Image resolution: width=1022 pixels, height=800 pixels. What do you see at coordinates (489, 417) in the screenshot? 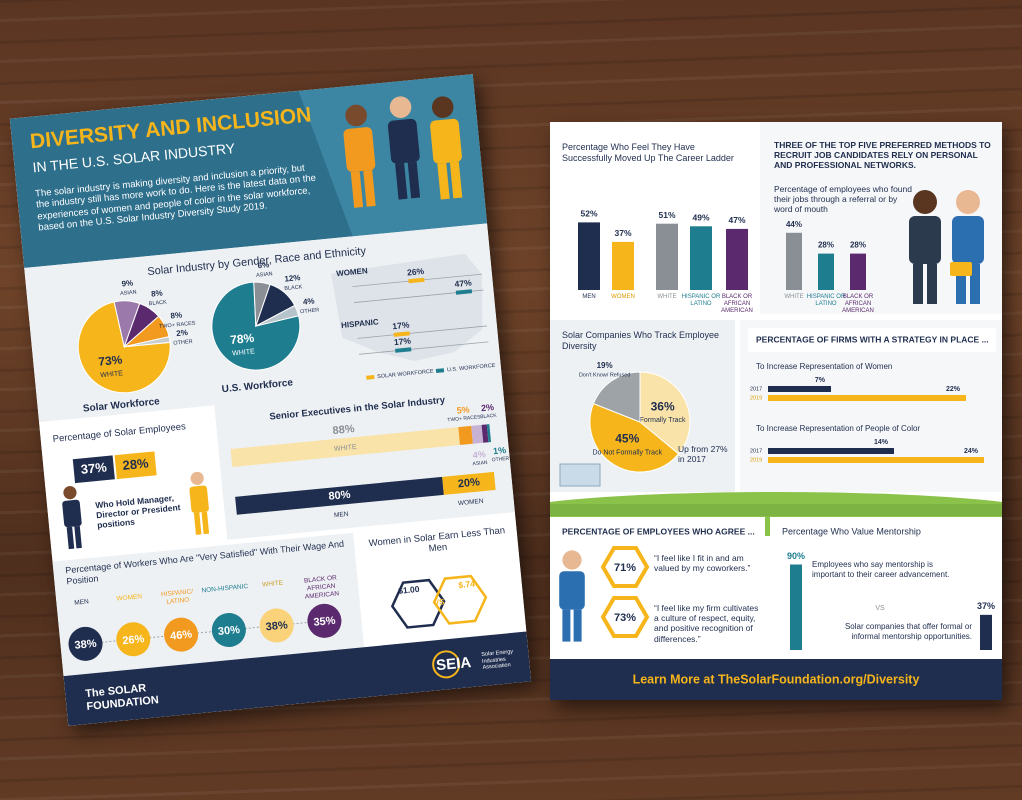
I see `category-label: BLACK` at bounding box center [489, 417].